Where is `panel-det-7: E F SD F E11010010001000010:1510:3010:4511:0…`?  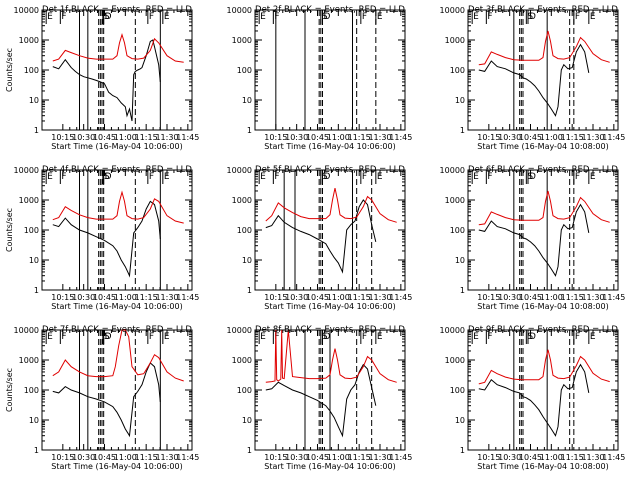 panel-det-7: E F SD F E11010010001000010:1510:3010:4511:0… is located at coordinates (102, 398).